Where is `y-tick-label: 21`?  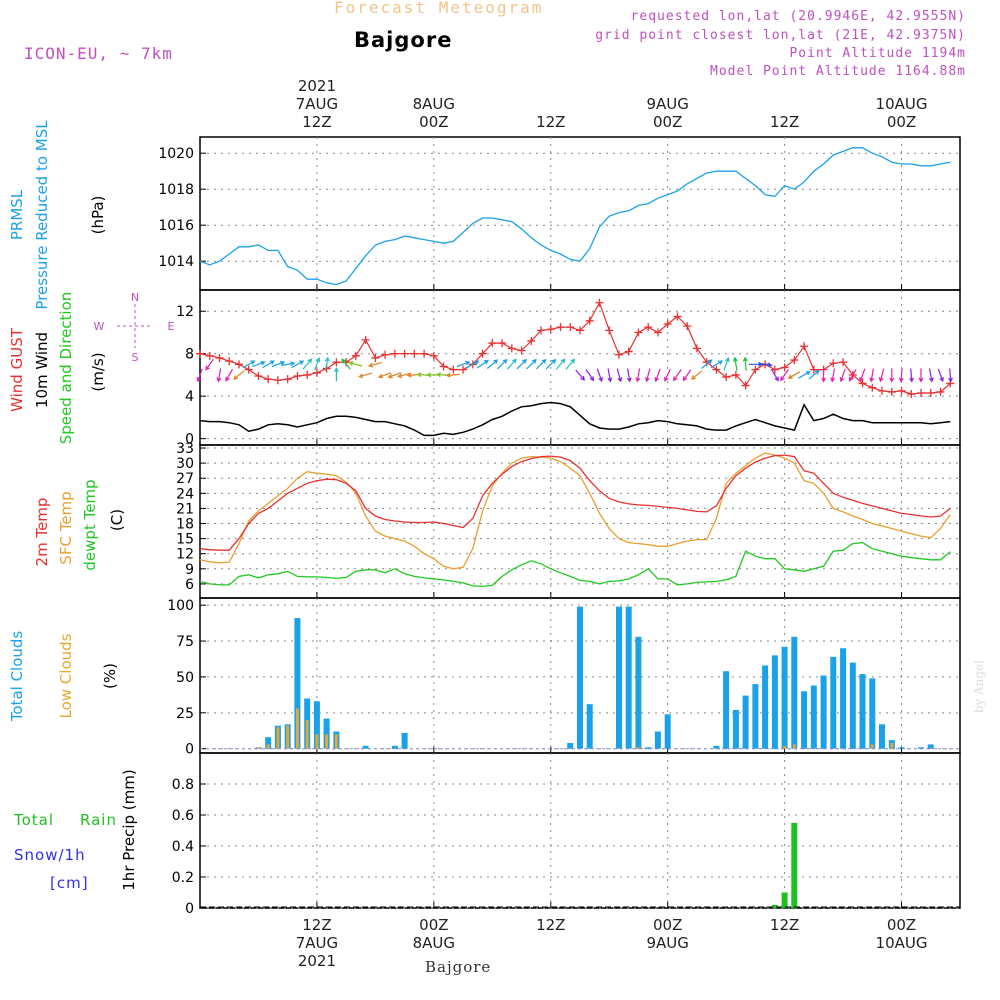
y-tick-label: 21 is located at coordinates (185, 509).